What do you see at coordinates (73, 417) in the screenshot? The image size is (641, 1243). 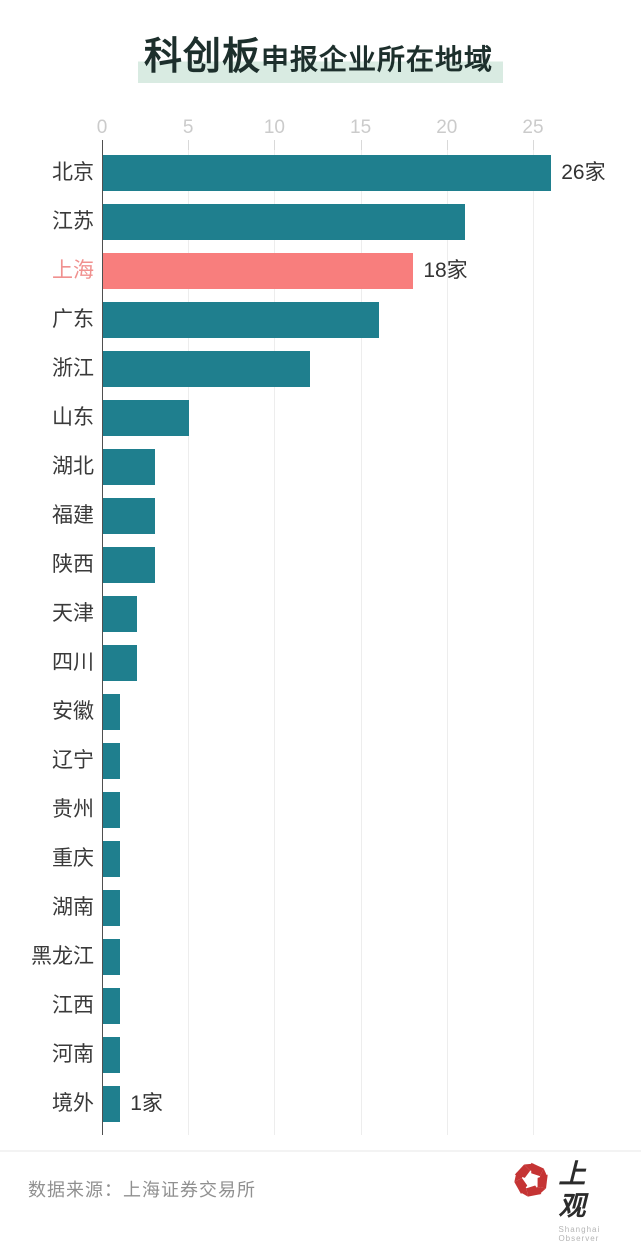 I see `category-label: 山东` at bounding box center [73, 417].